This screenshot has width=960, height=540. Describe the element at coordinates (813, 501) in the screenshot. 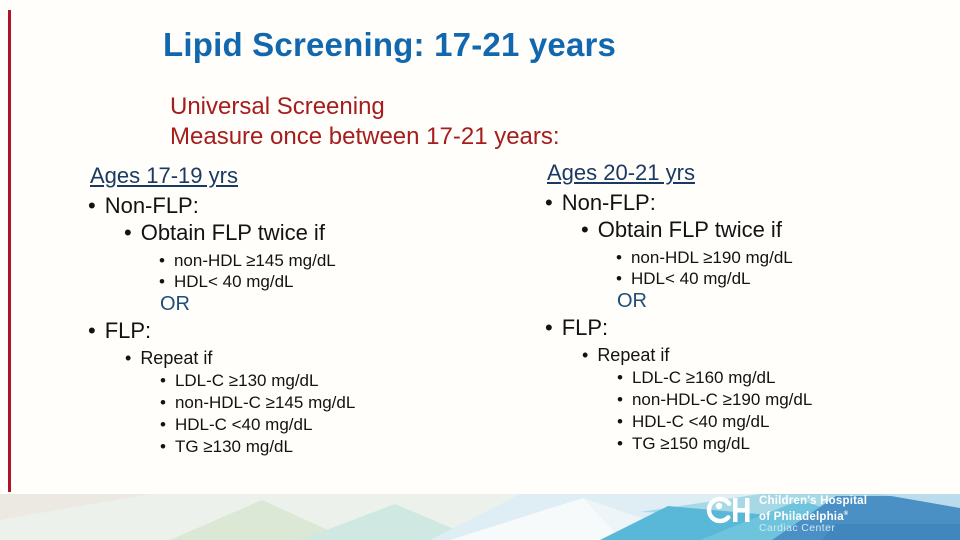

I see `logo-line-1: Children's Hospital` at that location.